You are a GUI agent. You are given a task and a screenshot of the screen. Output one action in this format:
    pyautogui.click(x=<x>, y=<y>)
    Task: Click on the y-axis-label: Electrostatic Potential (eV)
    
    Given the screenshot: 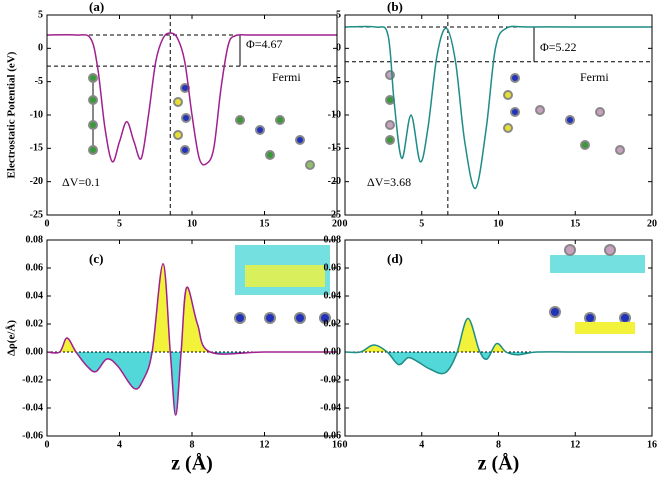 What is the action you would take?
    pyautogui.click(x=12, y=114)
    